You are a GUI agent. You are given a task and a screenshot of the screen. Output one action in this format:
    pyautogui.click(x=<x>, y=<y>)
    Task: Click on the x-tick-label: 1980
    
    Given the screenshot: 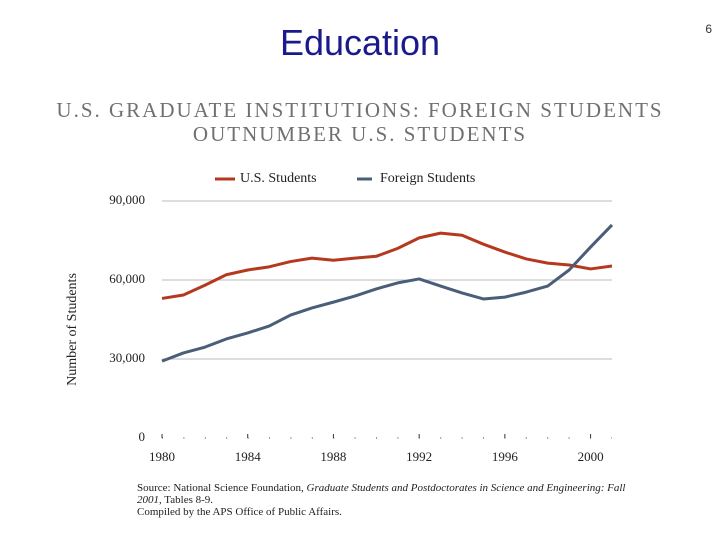 What is the action you would take?
    pyautogui.click(x=162, y=456)
    